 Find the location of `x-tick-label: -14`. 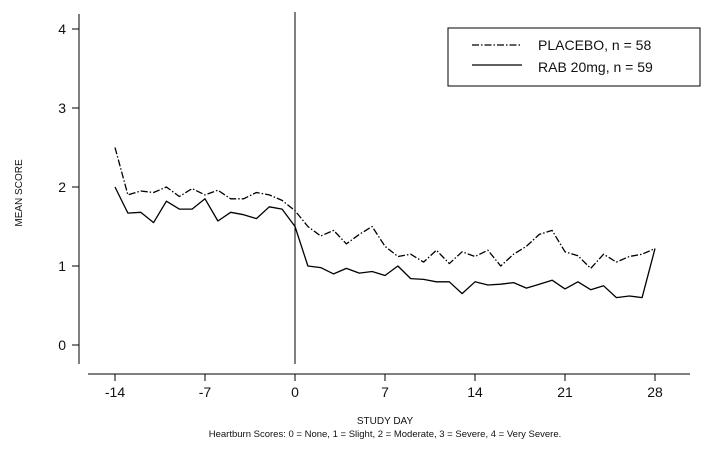

x-tick-label: -14 is located at coordinates (115, 392).